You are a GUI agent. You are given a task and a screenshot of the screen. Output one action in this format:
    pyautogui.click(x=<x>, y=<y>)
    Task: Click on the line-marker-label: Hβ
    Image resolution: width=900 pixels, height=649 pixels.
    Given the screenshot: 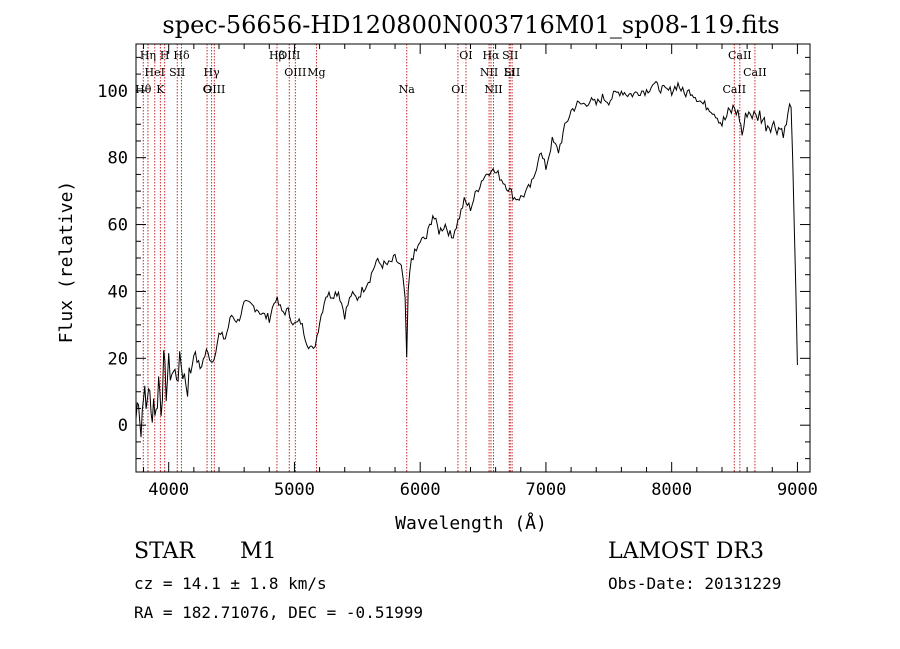 What is the action you would take?
    pyautogui.click(x=277, y=55)
    